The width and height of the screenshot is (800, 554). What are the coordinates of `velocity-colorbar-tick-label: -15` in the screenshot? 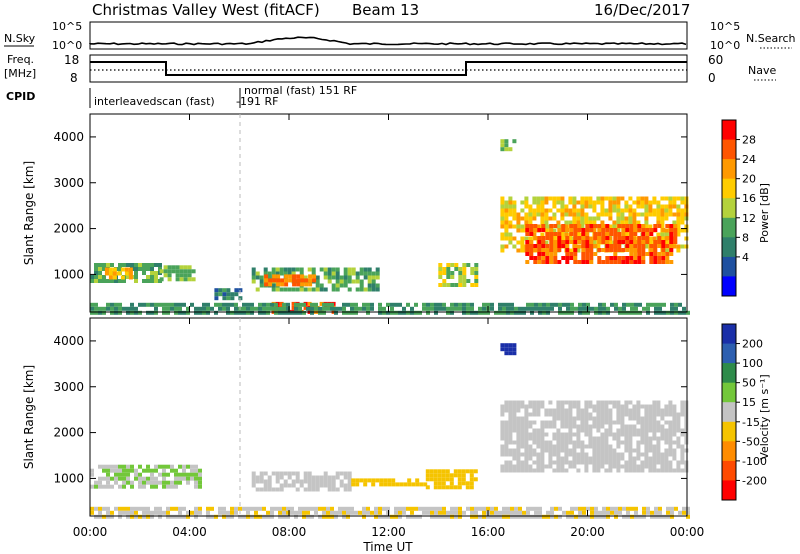 It's located at (751, 422).